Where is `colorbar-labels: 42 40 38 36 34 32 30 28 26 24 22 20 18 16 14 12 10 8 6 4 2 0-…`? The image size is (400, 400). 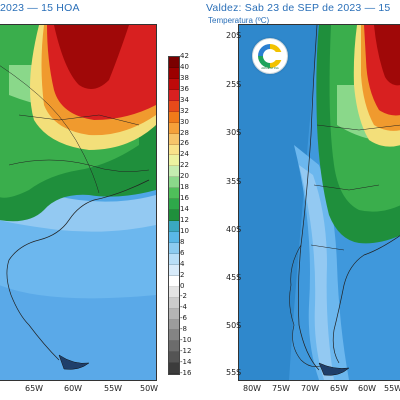
colorbar-labels: 42 40 38 36 34 32 30 28 26 24 22 20 18 16 14 12 10 8 6 4 2 0-… is located at coordinates (189, 214).